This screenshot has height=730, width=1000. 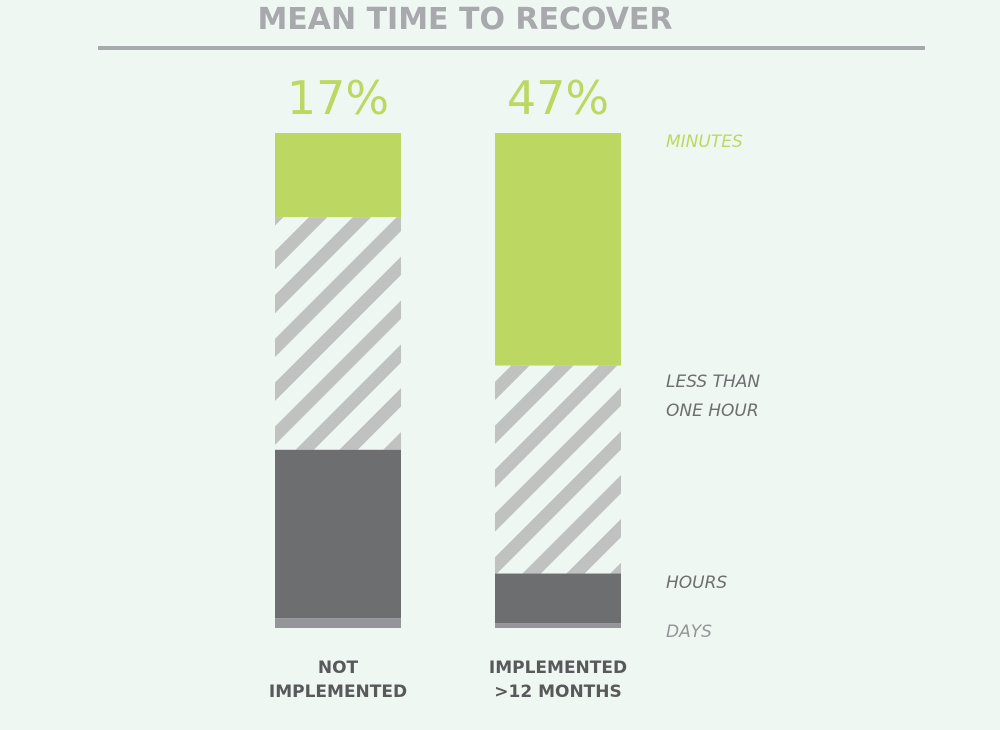 What do you see at coordinates (558, 680) in the screenshot?
I see `x-tick-label: IMPLEMENTED >12 MONTHS` at bounding box center [558, 680].